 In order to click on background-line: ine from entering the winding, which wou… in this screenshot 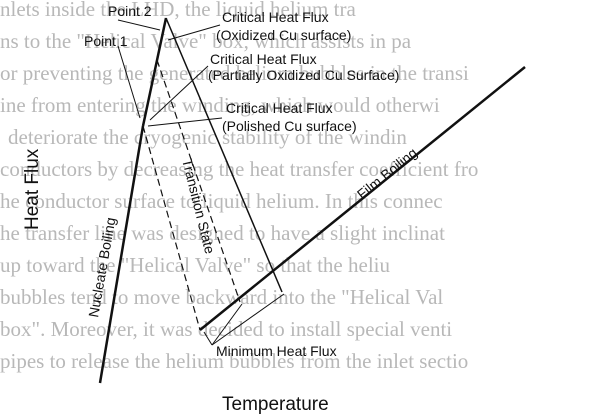, I will do `click(220, 105)`.